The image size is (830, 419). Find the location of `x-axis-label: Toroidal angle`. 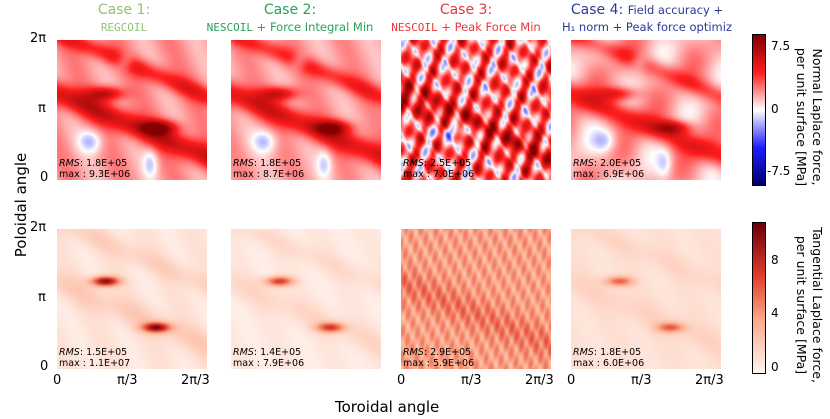

x-axis-label: Toroidal angle is located at coordinates (387, 407).